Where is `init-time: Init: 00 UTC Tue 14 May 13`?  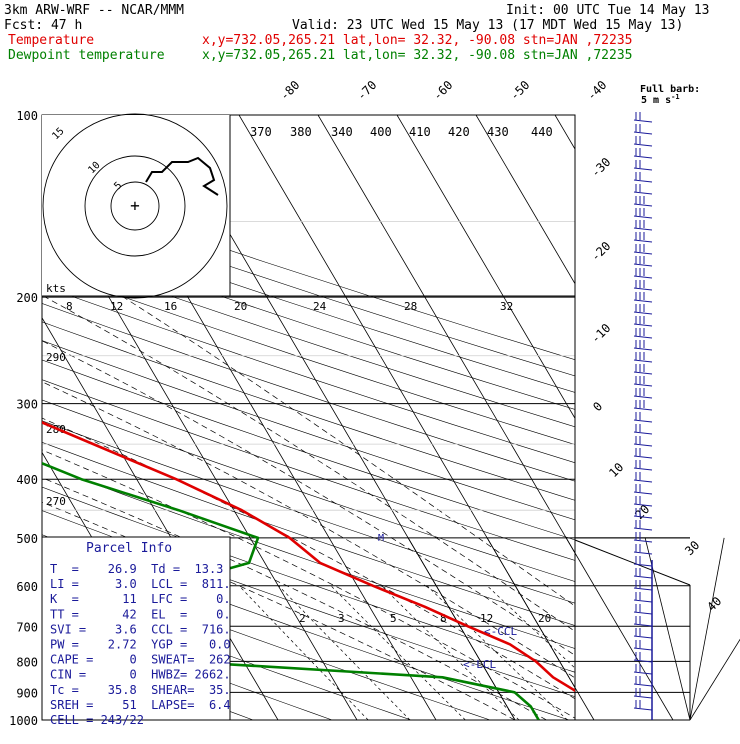 init-time: Init: 00 UTC Tue 14 May 13 is located at coordinates (608, 10).